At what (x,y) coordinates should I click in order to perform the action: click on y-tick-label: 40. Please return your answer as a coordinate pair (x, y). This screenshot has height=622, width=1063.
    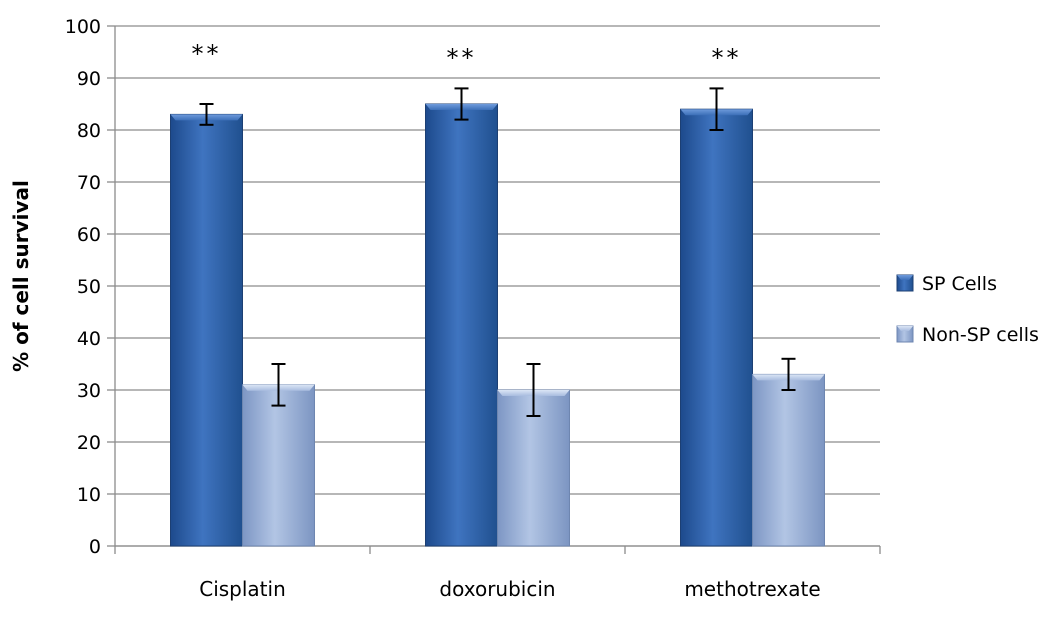
    Looking at the image, I should click on (89, 339).